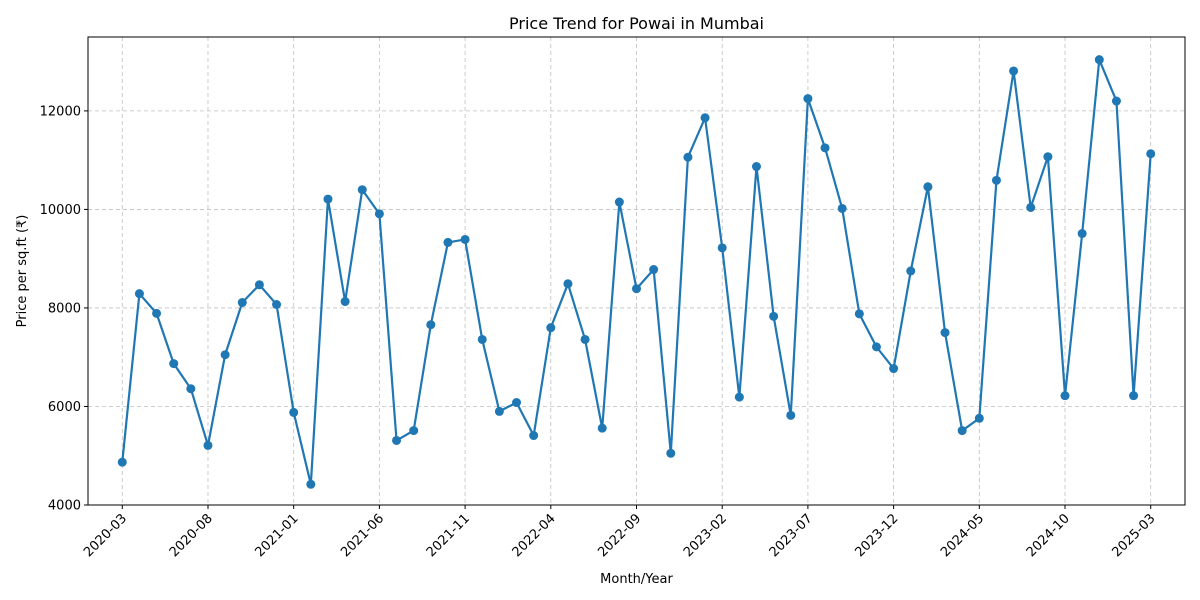 This screenshot has height=600, width=1200. What do you see at coordinates (791, 535) in the screenshot?
I see `x-tick-label: 2023-07` at bounding box center [791, 535].